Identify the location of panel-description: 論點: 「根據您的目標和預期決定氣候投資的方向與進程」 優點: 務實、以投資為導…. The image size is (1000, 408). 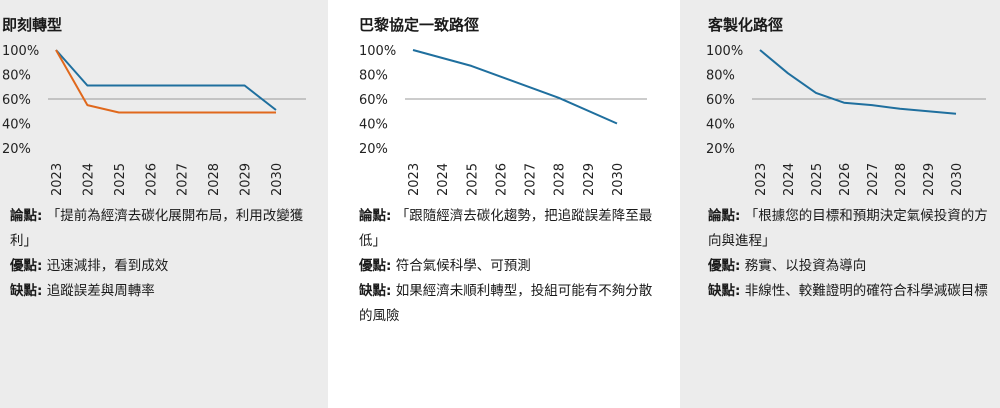
(850, 254).